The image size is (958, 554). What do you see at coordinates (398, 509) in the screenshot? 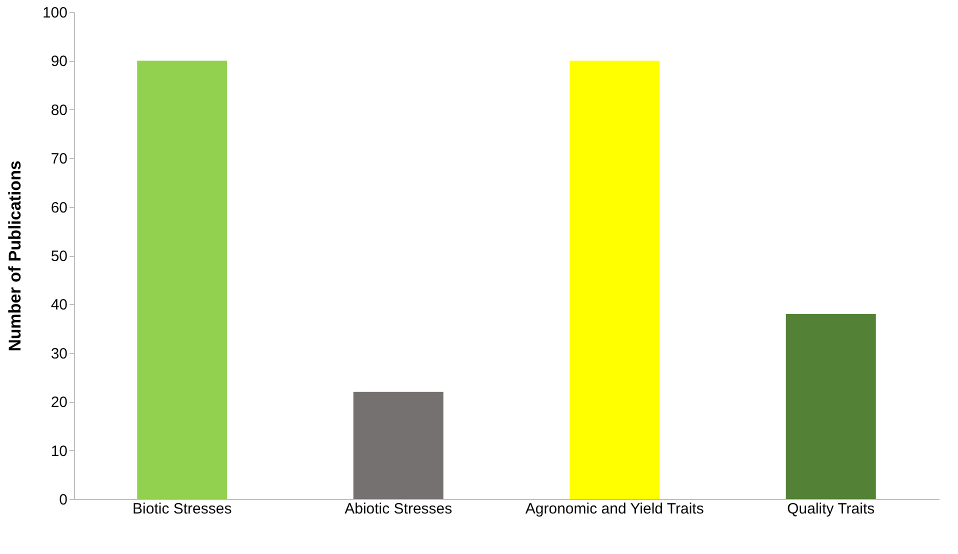
I see `x-tick-label: Abiotic Stresses` at bounding box center [398, 509].